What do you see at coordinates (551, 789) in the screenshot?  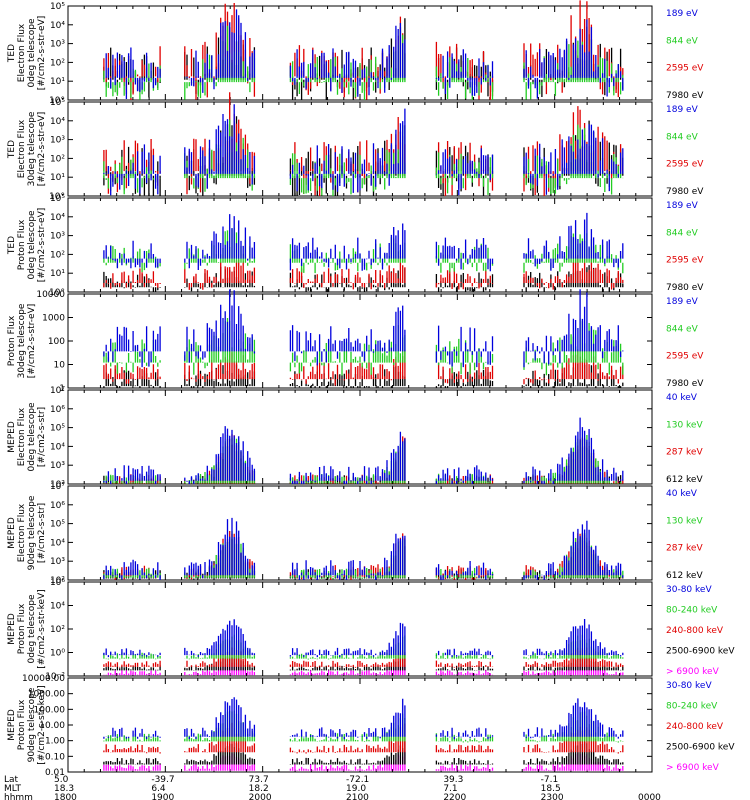 I see `x-tick-label: 18.5` at bounding box center [551, 789].